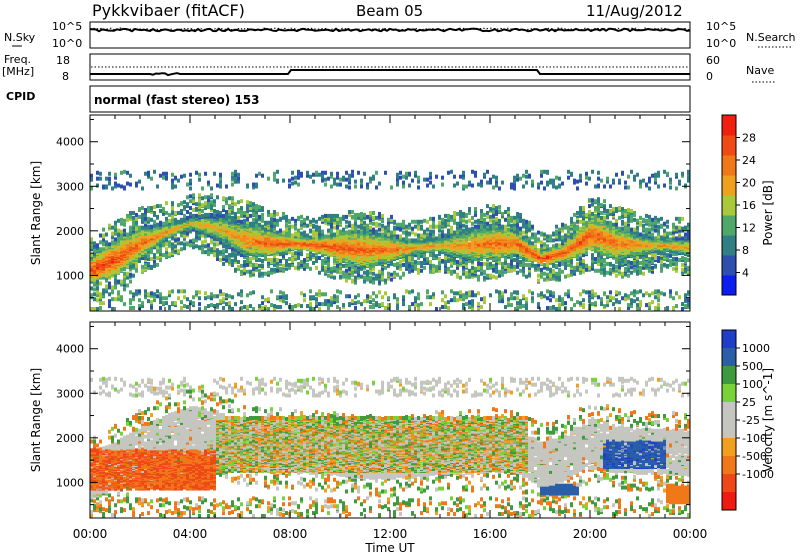 The height and width of the screenshot is (554, 800). Describe the element at coordinates (20, 37) in the screenshot. I see `noise-sky-label: N.Sky` at that location.